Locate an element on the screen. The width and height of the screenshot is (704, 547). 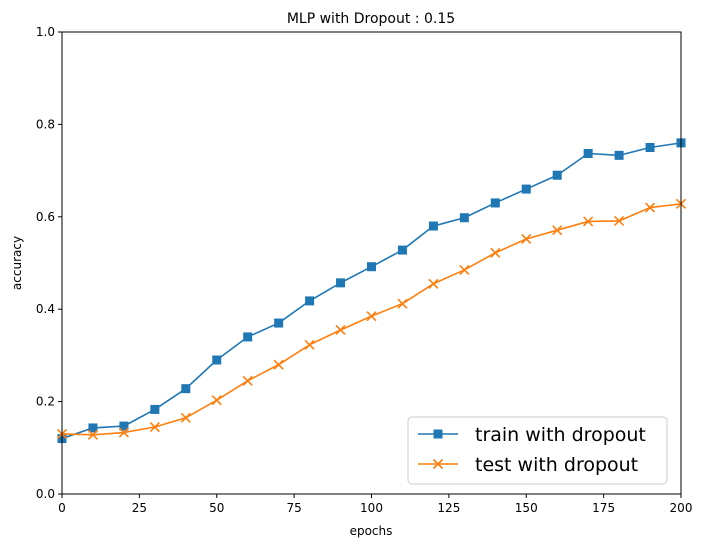
y-tick-label: 0.0 is located at coordinates (45, 494).